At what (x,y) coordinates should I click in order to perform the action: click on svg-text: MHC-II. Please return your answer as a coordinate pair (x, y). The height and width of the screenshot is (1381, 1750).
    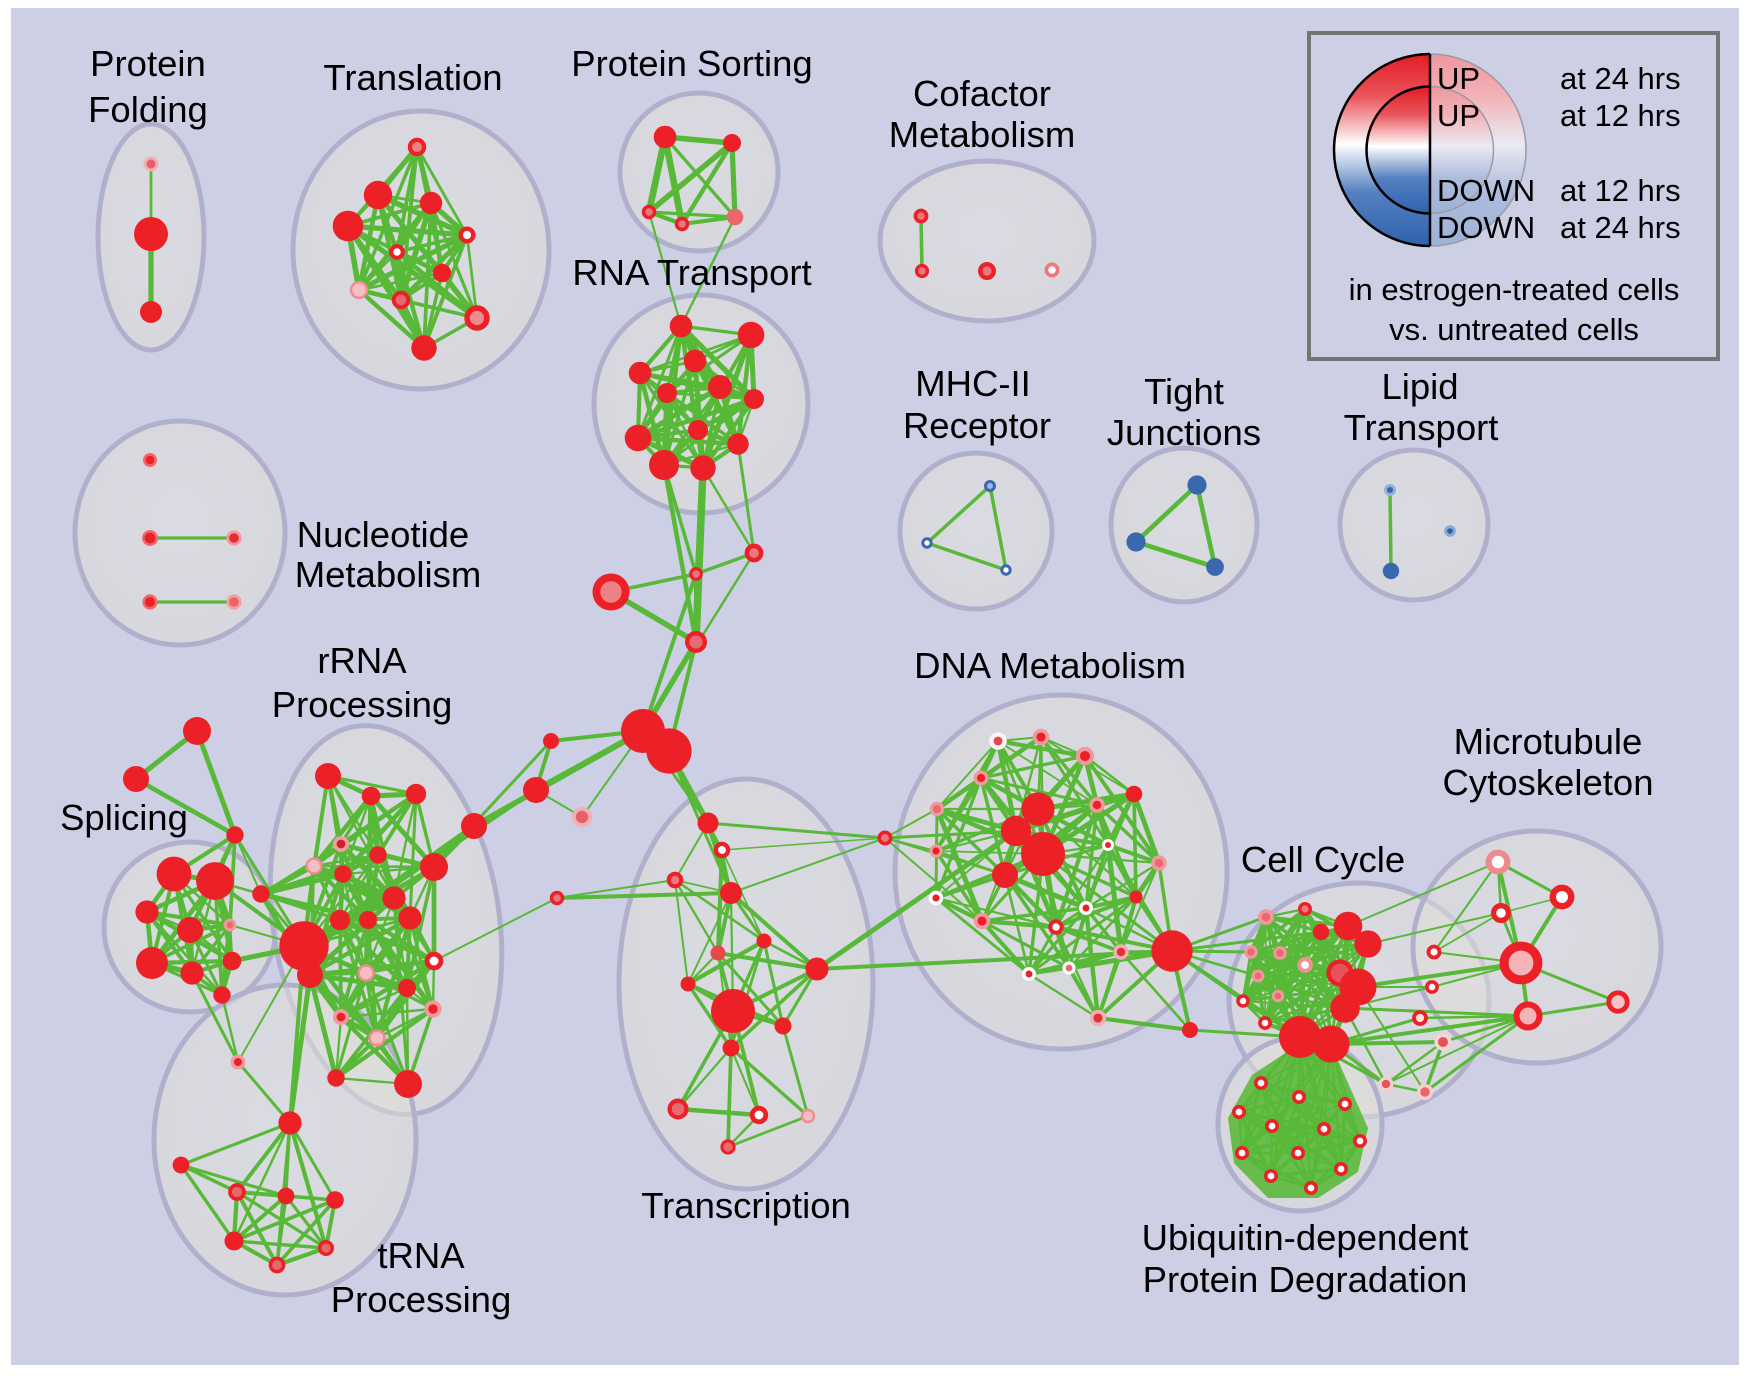
    Looking at the image, I should click on (973, 383).